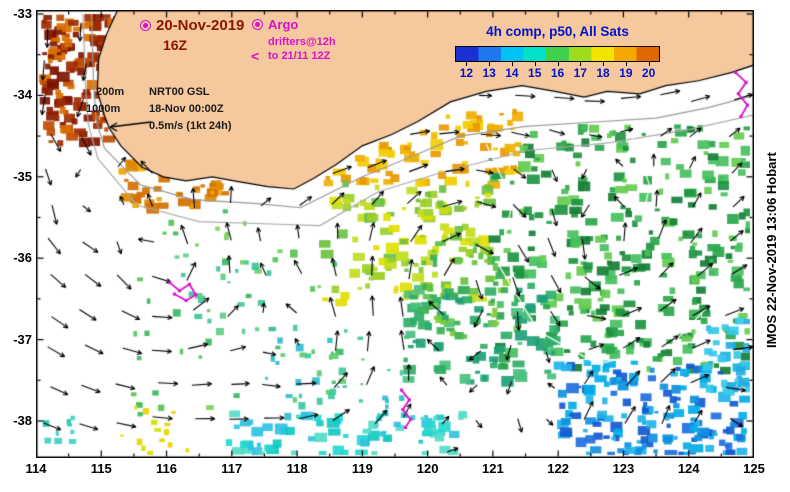 The width and height of the screenshot is (790, 492). Describe the element at coordinates (190, 126) in the screenshot. I see `velocity-scale-label: 0.5m/s (1kt 24h)` at that location.